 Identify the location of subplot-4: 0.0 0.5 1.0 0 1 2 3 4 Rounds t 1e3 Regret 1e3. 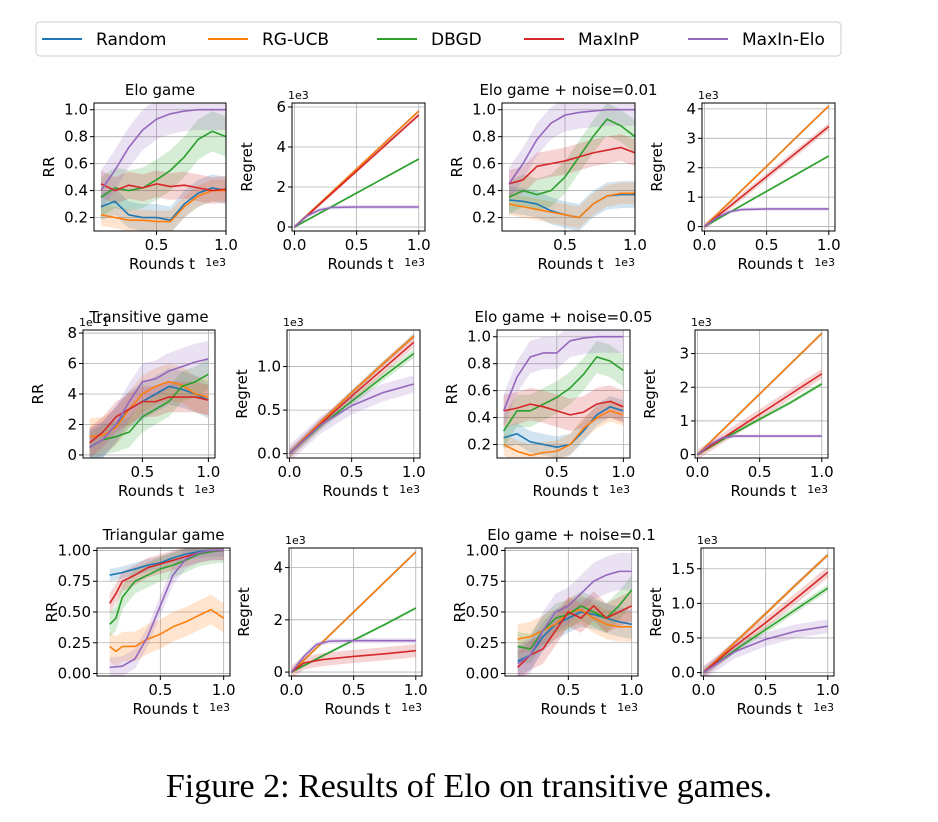
(744, 181).